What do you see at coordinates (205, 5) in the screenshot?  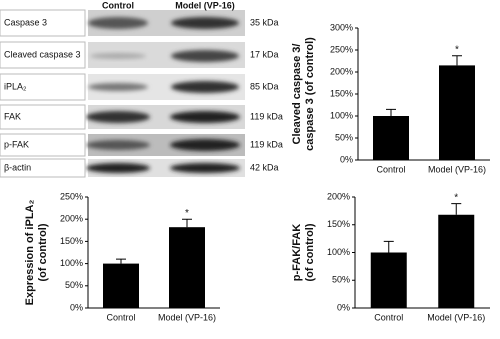 I see `column-label: Model (VP-16)` at bounding box center [205, 5].